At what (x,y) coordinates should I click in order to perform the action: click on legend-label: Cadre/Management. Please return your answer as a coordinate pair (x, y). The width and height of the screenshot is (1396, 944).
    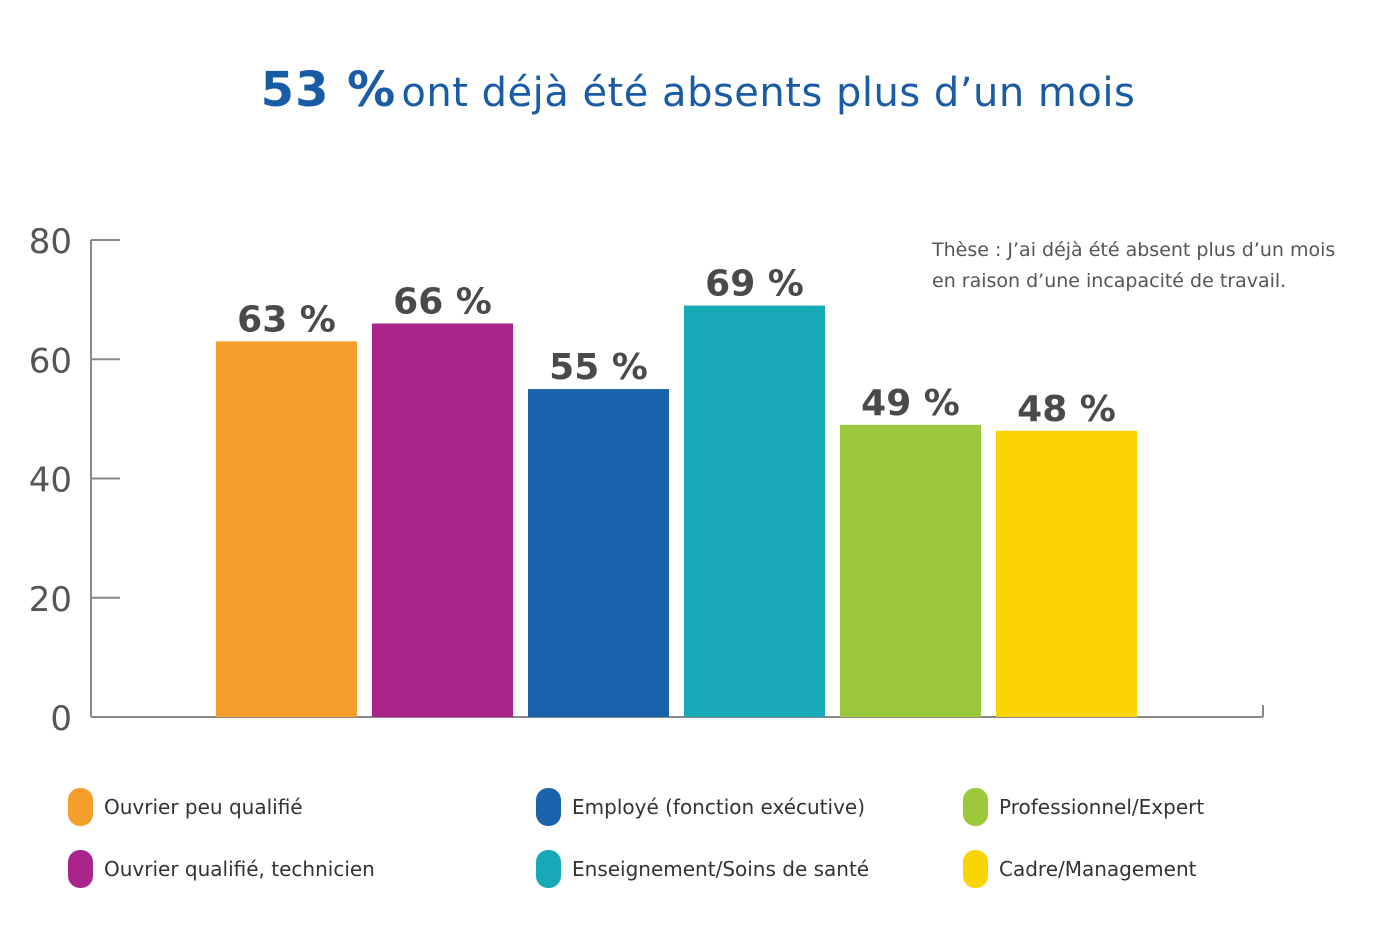
    Looking at the image, I should click on (1098, 869).